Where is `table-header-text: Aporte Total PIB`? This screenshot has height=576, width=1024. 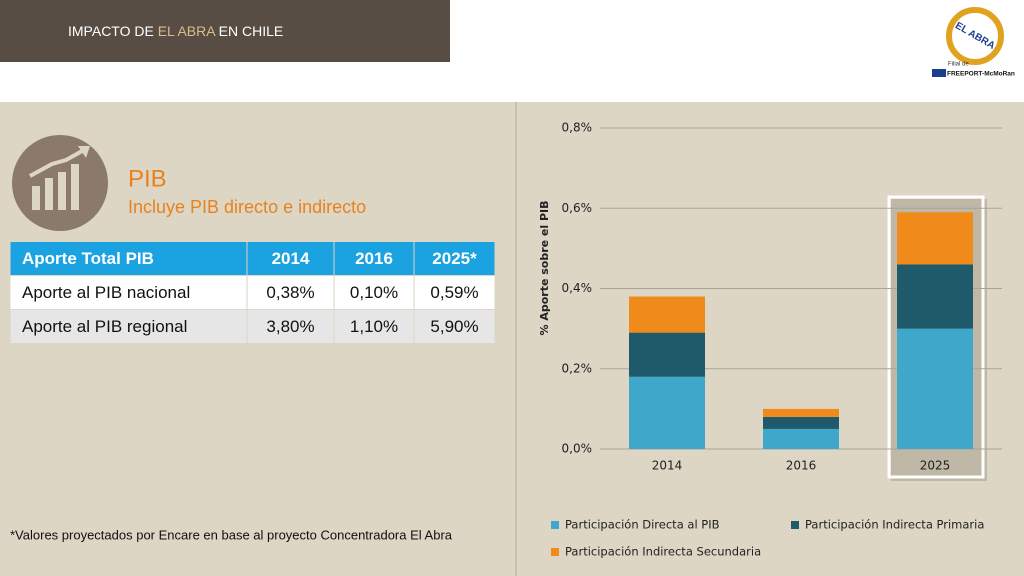 table-header-text: Aporte Total PIB is located at coordinates (88, 258).